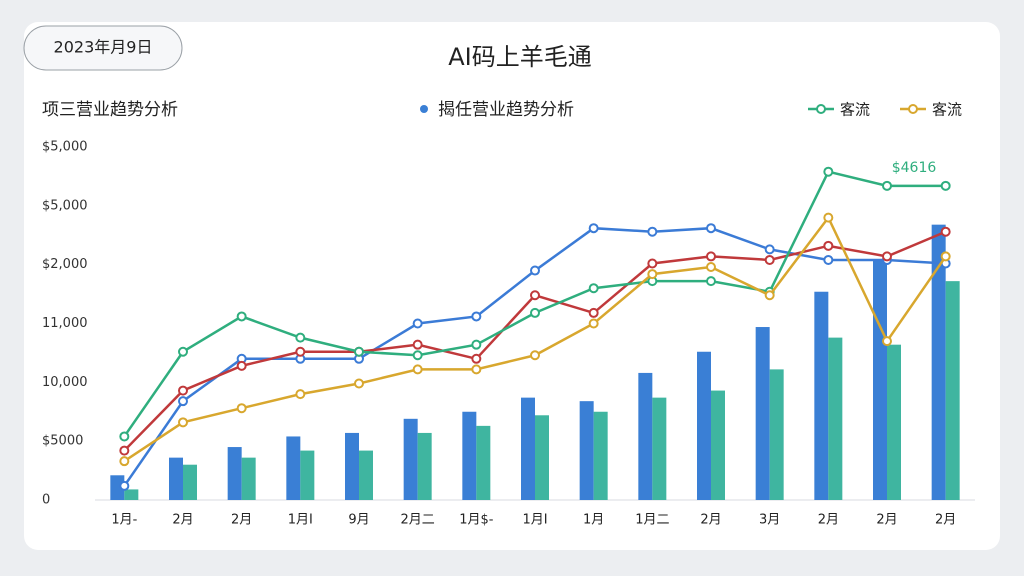 This screenshot has width=1024, height=576. Describe the element at coordinates (424, 109) in the screenshot. I see `subtitle-dot` at that location.